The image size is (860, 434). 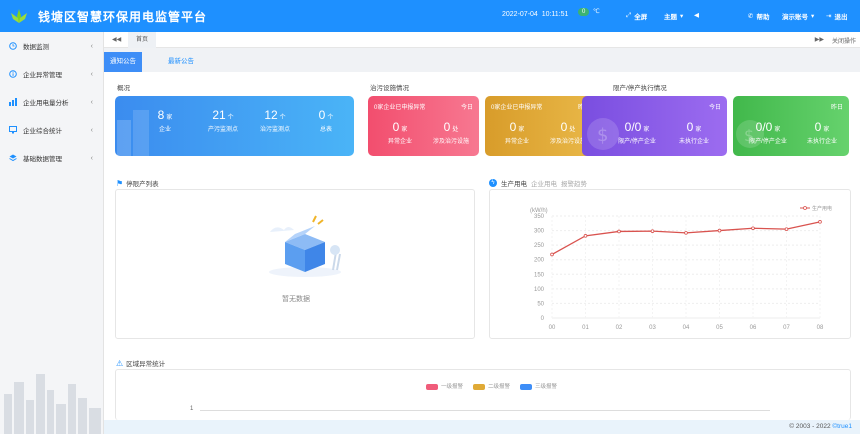 I want to click on clock-icon, so click(x=12, y=46).